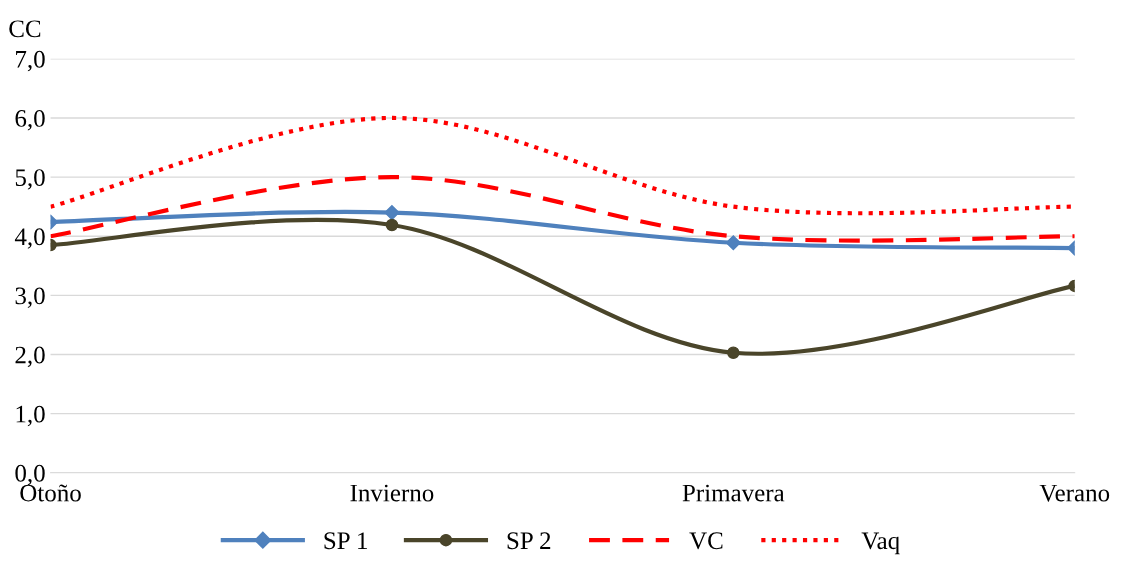  What do you see at coordinates (733, 493) in the screenshot?
I see `x-tick-label: Primavera` at bounding box center [733, 493].